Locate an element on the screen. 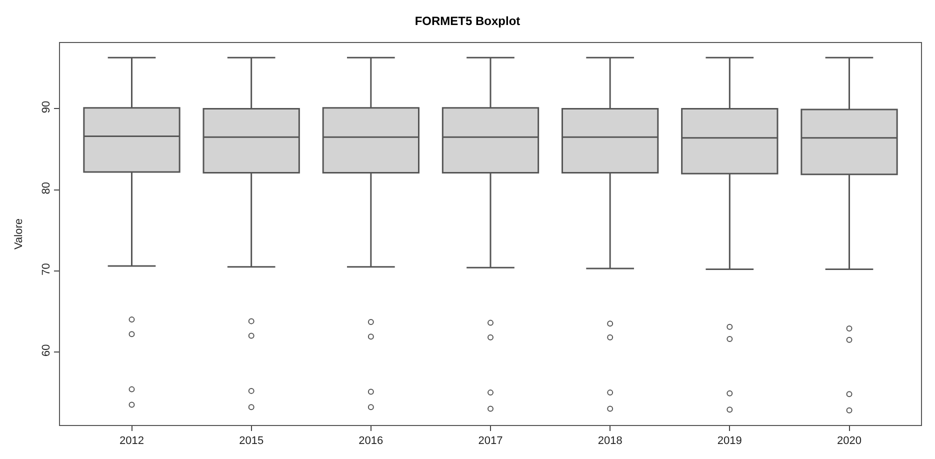  x-tick-label: 2020 is located at coordinates (849, 441).